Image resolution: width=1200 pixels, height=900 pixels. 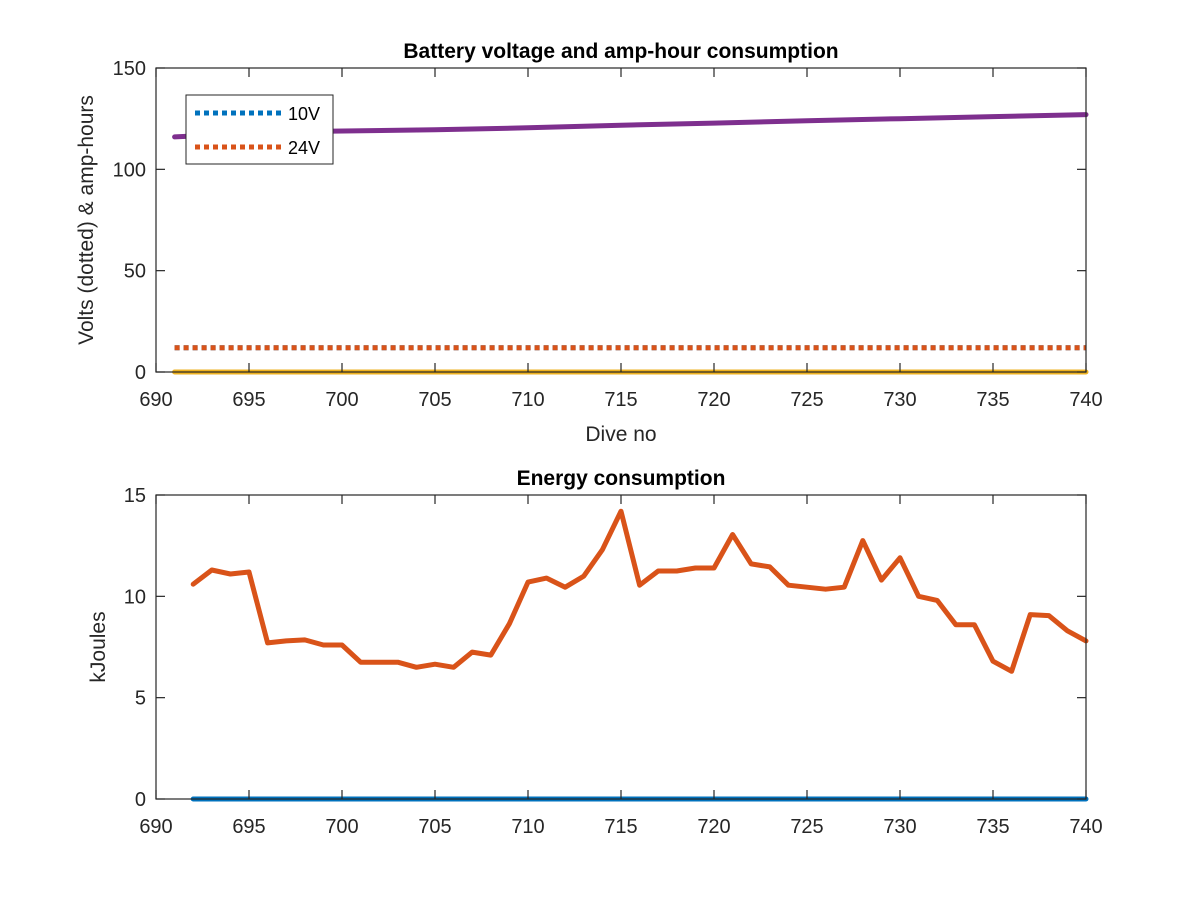 I want to click on energy-x-tick-label: 725, so click(x=806, y=827).